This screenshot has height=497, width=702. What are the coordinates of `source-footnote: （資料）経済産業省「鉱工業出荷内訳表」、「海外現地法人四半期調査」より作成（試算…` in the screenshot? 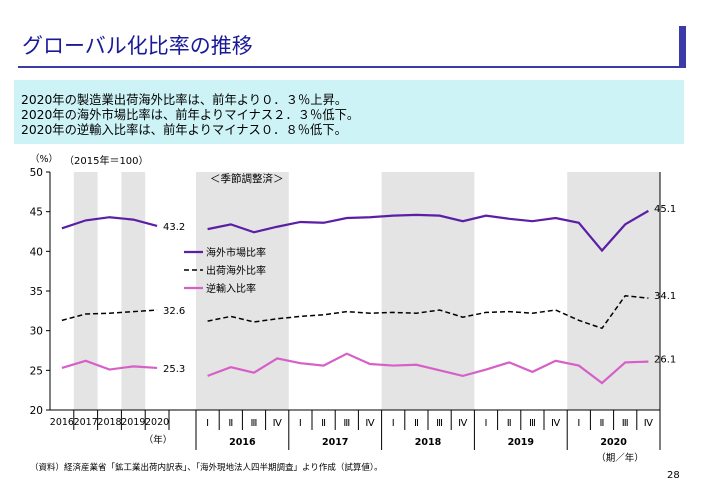 It's located at (206, 468).